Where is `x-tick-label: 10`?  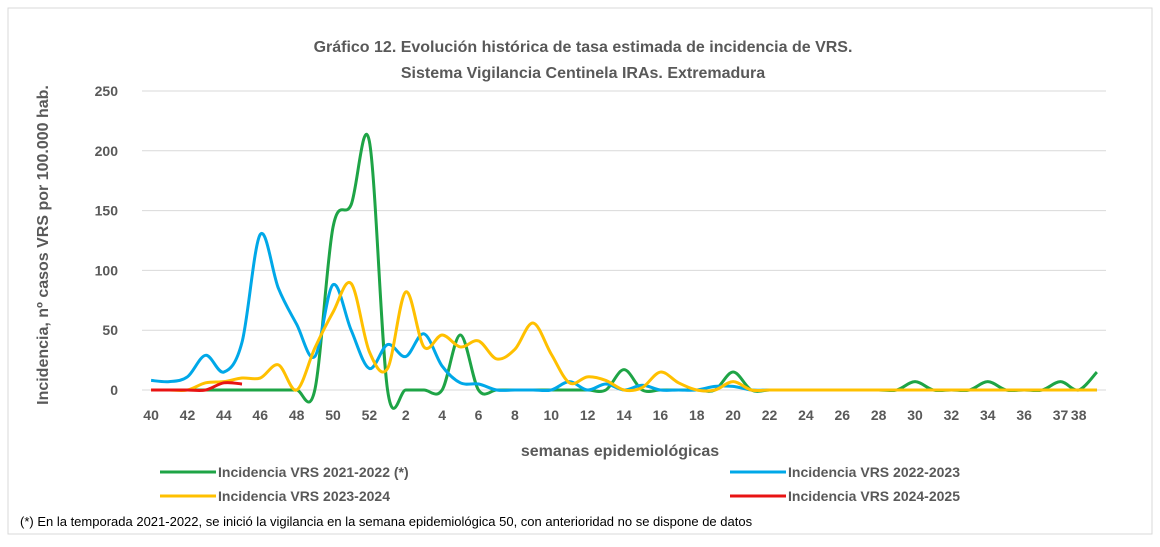
x-tick-label: 10 is located at coordinates (551, 415).